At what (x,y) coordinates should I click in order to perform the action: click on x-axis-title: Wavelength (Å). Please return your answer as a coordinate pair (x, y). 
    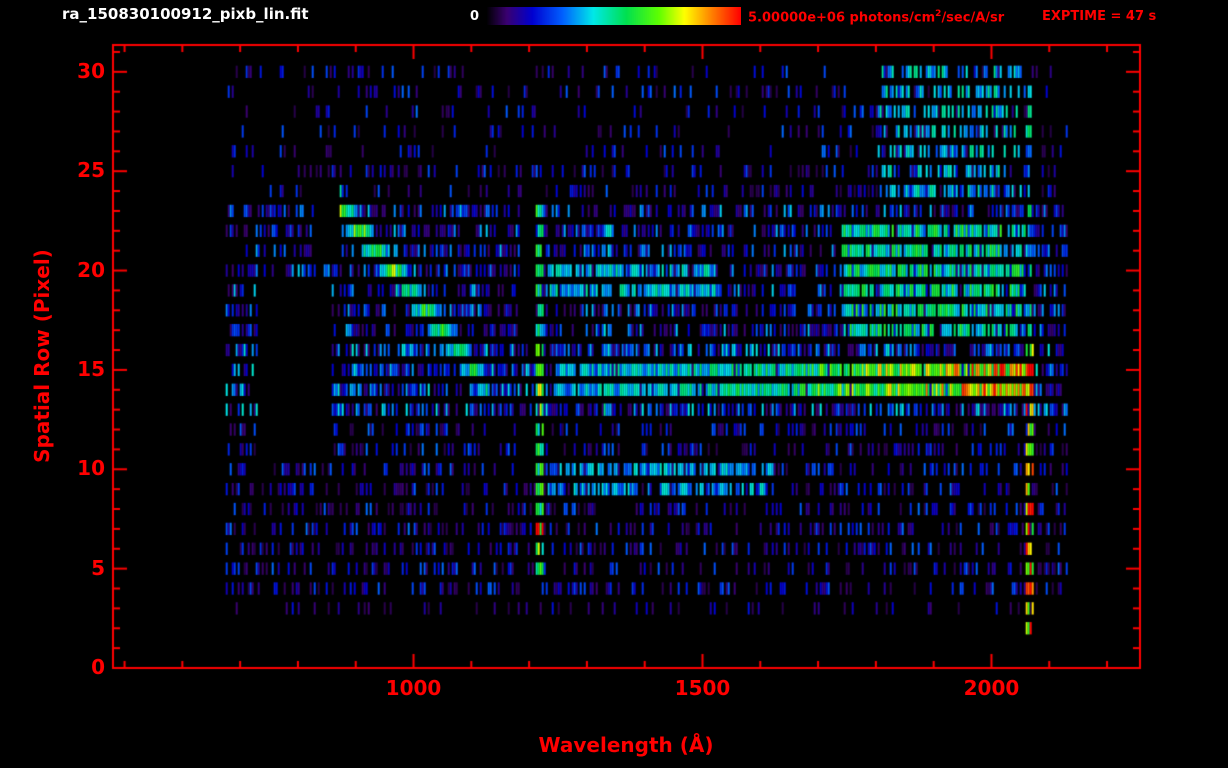
    Looking at the image, I should click on (626, 745).